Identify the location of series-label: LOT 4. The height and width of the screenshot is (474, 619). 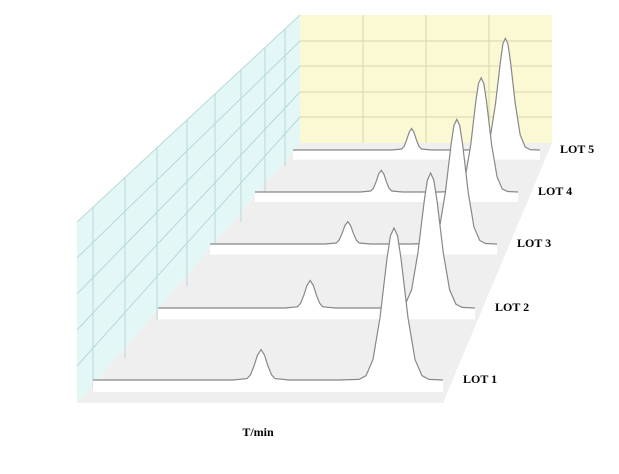
(555, 191).